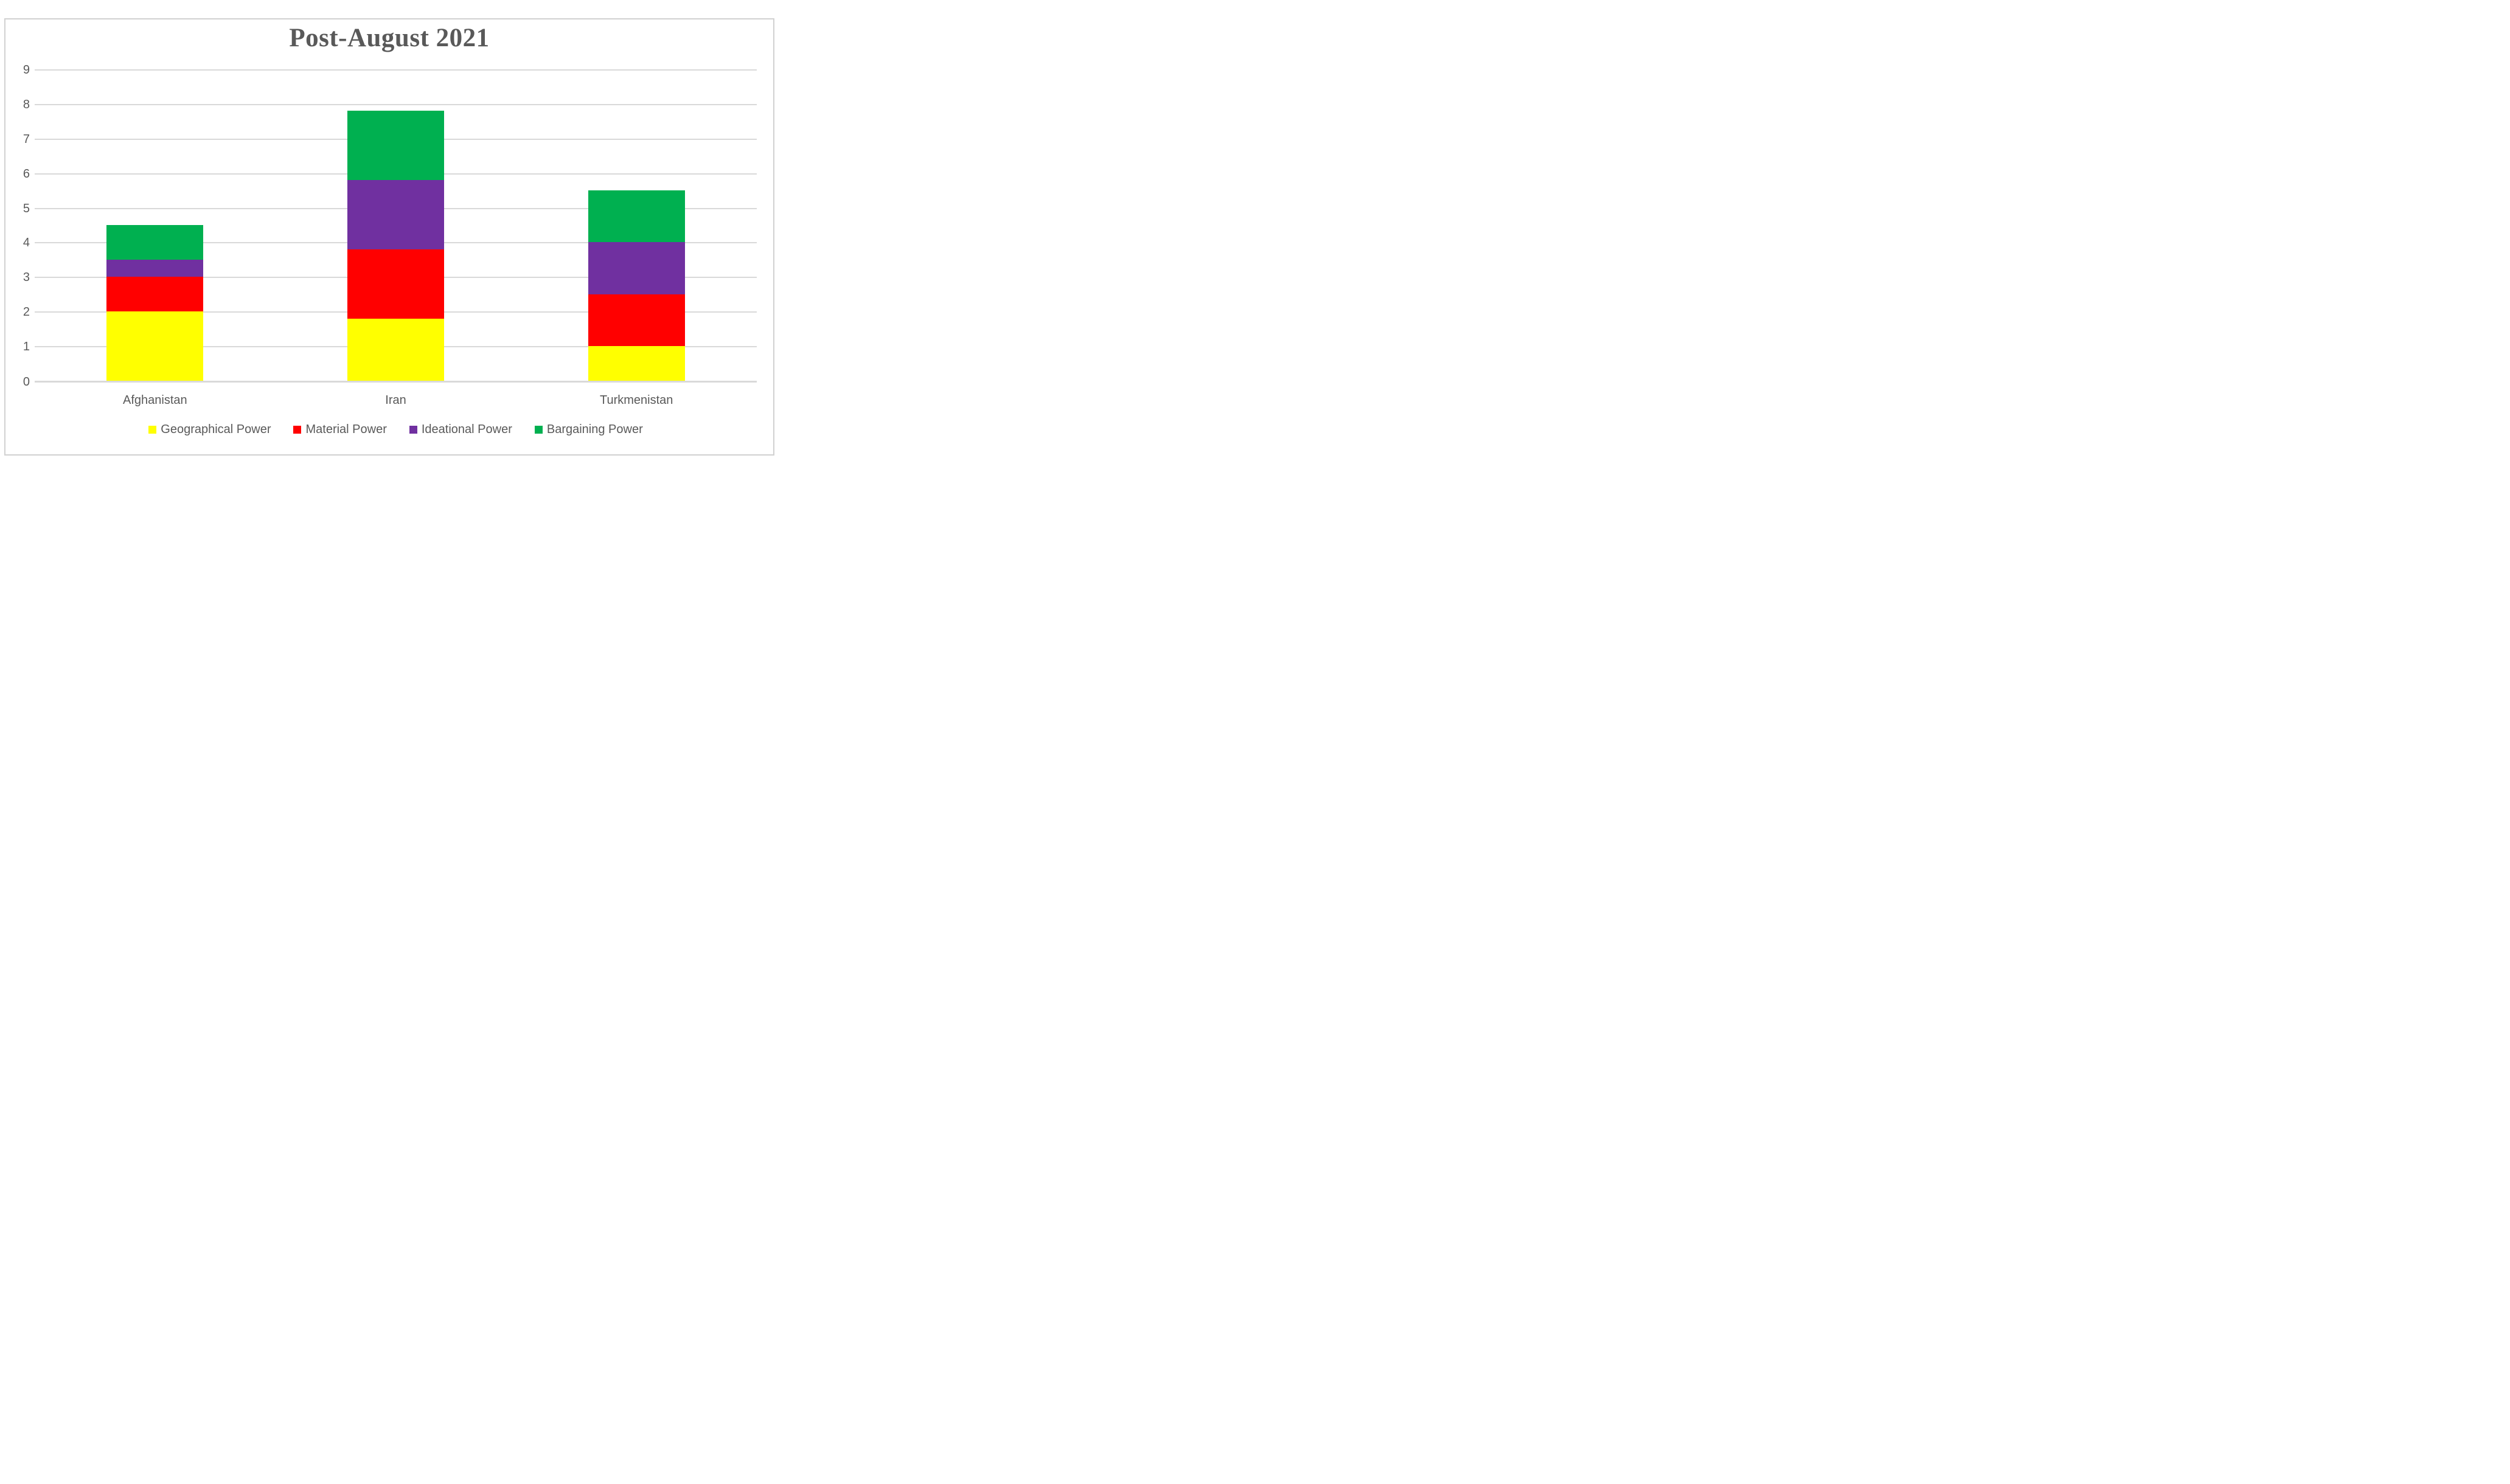 The height and width of the screenshot is (1484, 2510). Describe the element at coordinates (26, 347) in the screenshot. I see `y-axis-tick-label: 1` at that location.